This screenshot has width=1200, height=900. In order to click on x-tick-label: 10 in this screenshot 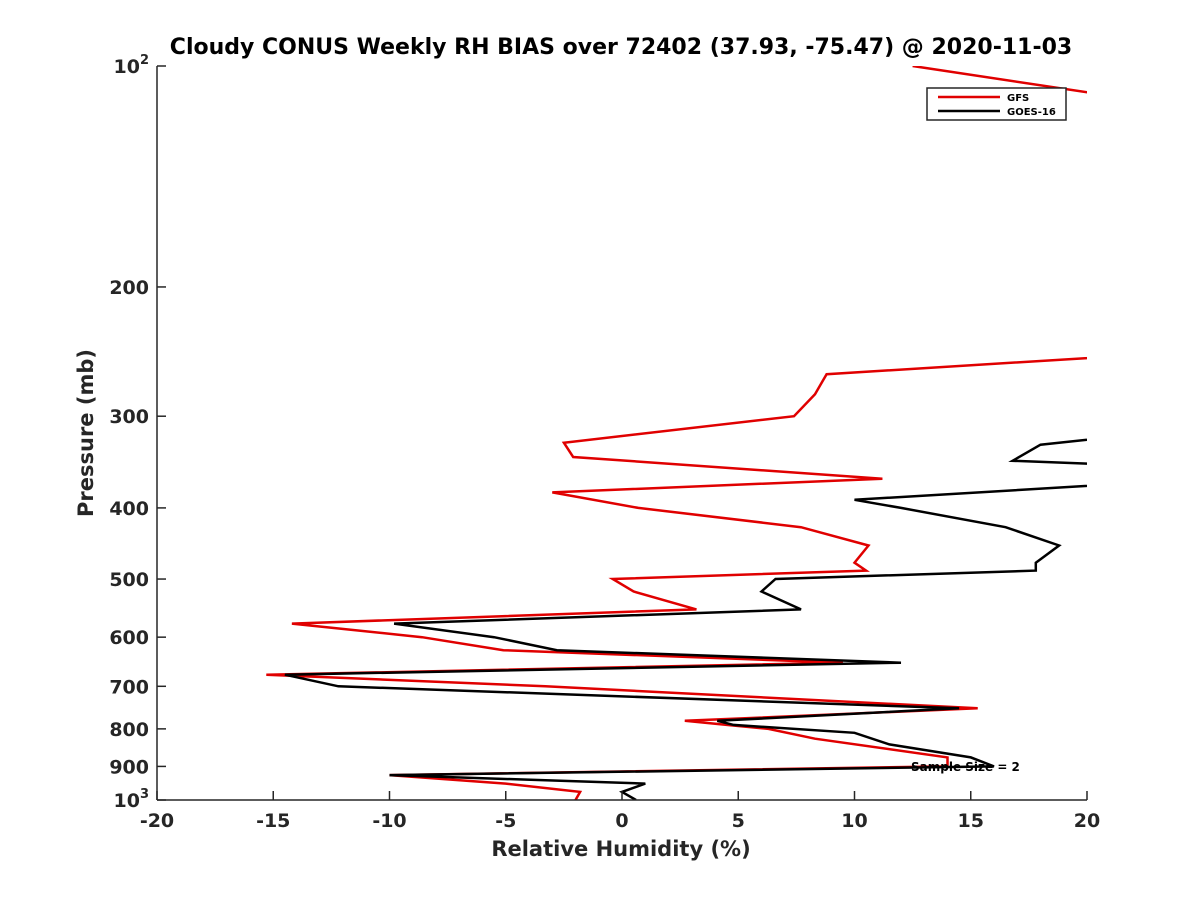, I will do `click(854, 821)`.